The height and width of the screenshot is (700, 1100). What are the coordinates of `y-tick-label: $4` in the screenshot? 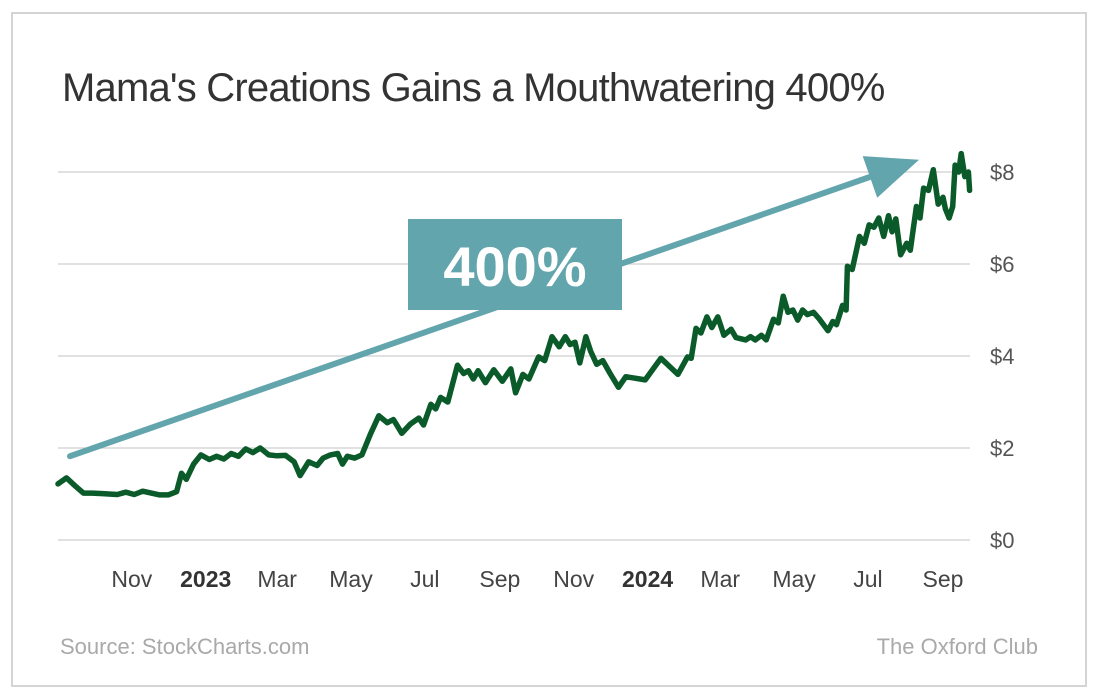 It's located at (1002, 356).